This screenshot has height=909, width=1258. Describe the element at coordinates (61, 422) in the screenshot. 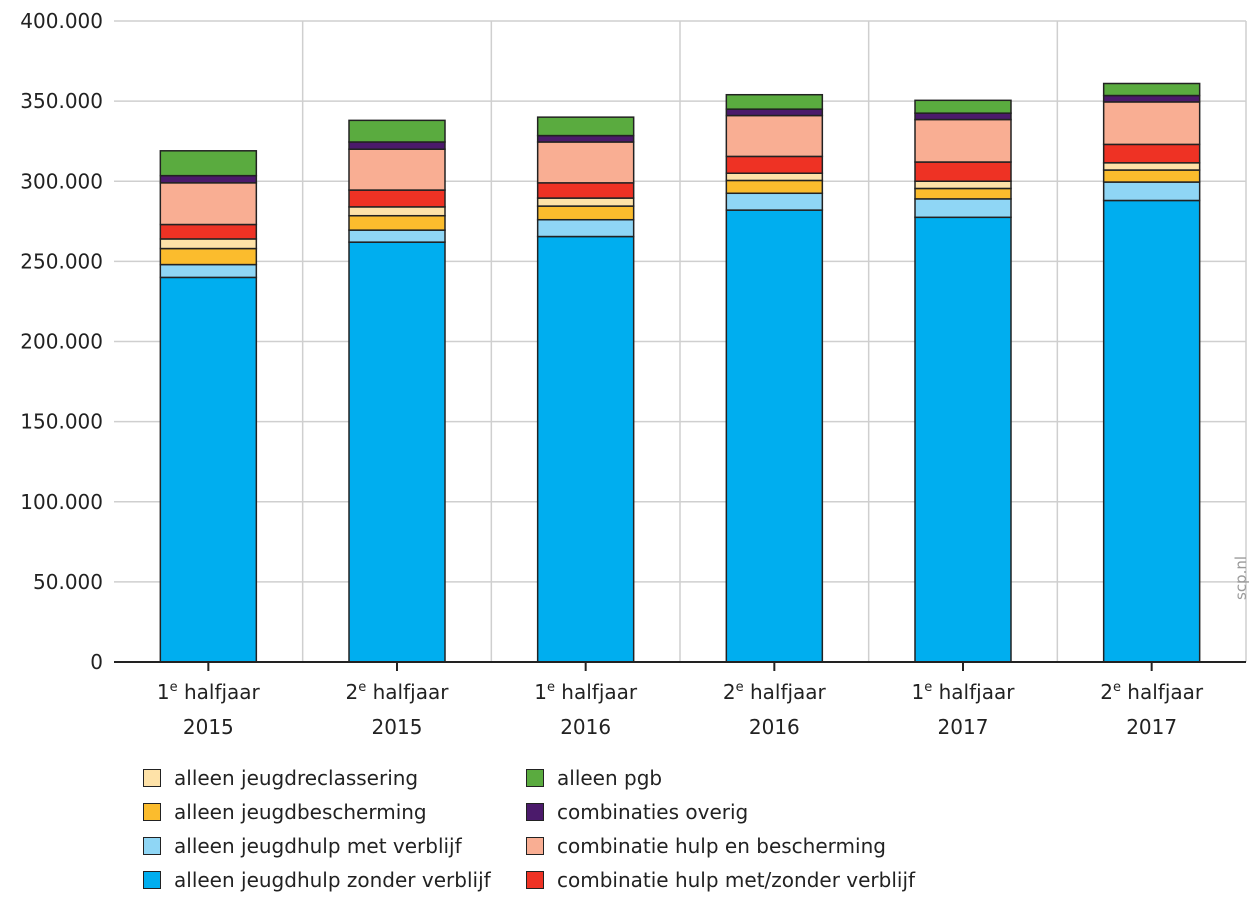

I see `y-tick-label: 150.000` at that location.